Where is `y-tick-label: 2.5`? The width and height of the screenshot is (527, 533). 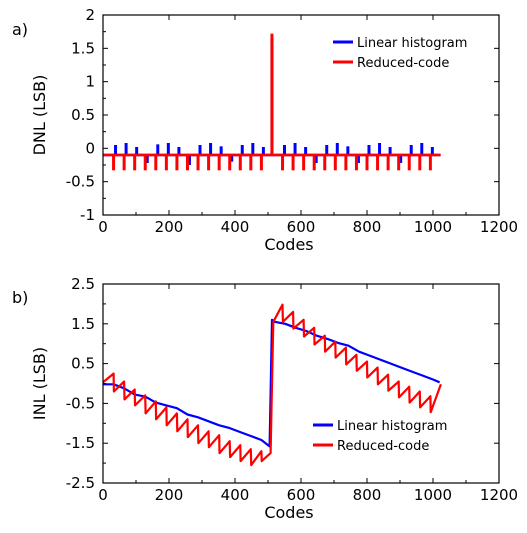
y-tick-label: 2.5 is located at coordinates (83, 284).